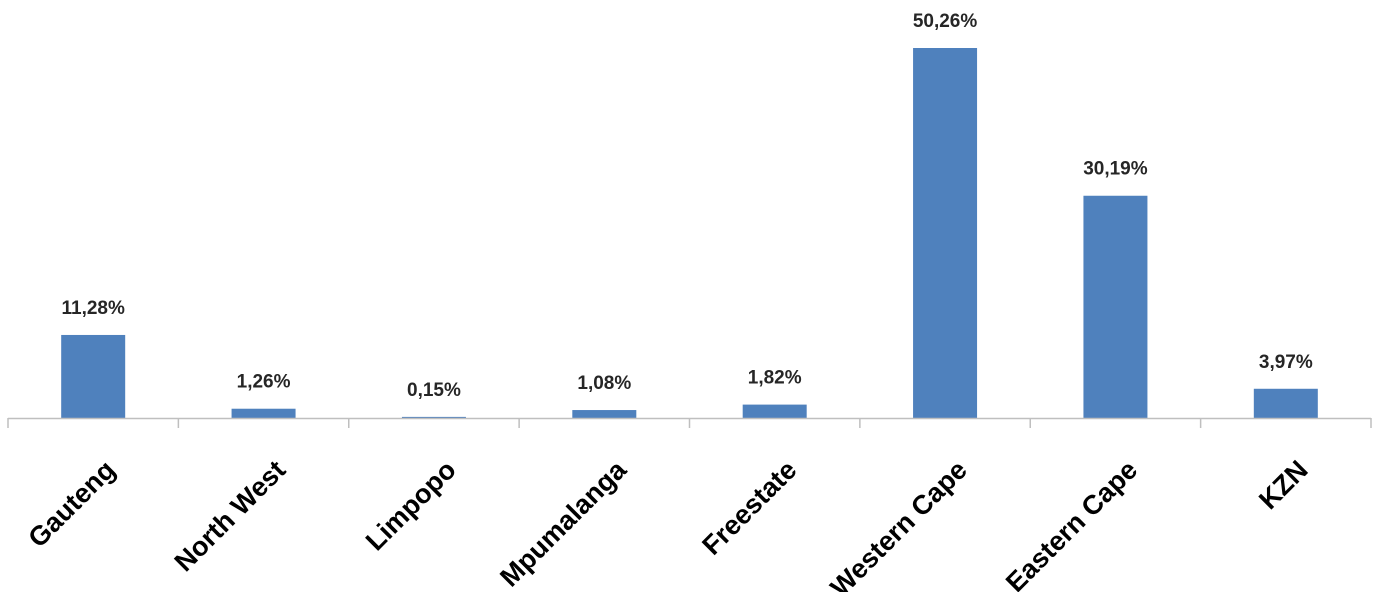 This screenshot has height=592, width=1379. What do you see at coordinates (604, 414) in the screenshot?
I see `bar-mpumalanga` at bounding box center [604, 414].